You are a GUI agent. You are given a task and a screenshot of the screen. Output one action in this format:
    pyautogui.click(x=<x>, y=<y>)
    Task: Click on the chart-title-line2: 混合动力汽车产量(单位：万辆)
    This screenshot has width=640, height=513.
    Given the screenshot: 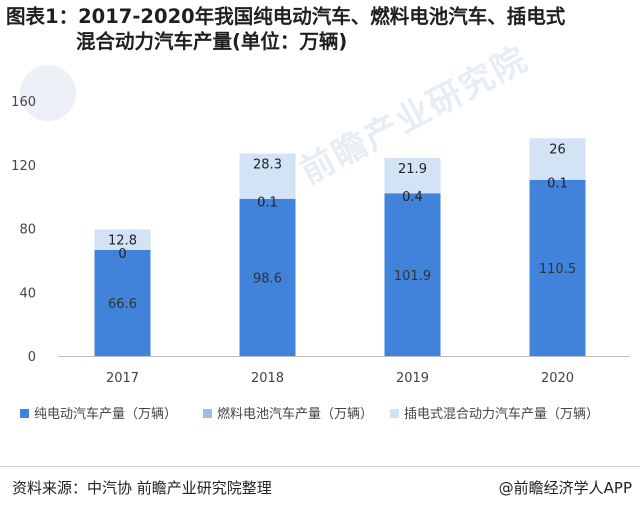 What is the action you would take?
    pyautogui.click(x=212, y=41)
    